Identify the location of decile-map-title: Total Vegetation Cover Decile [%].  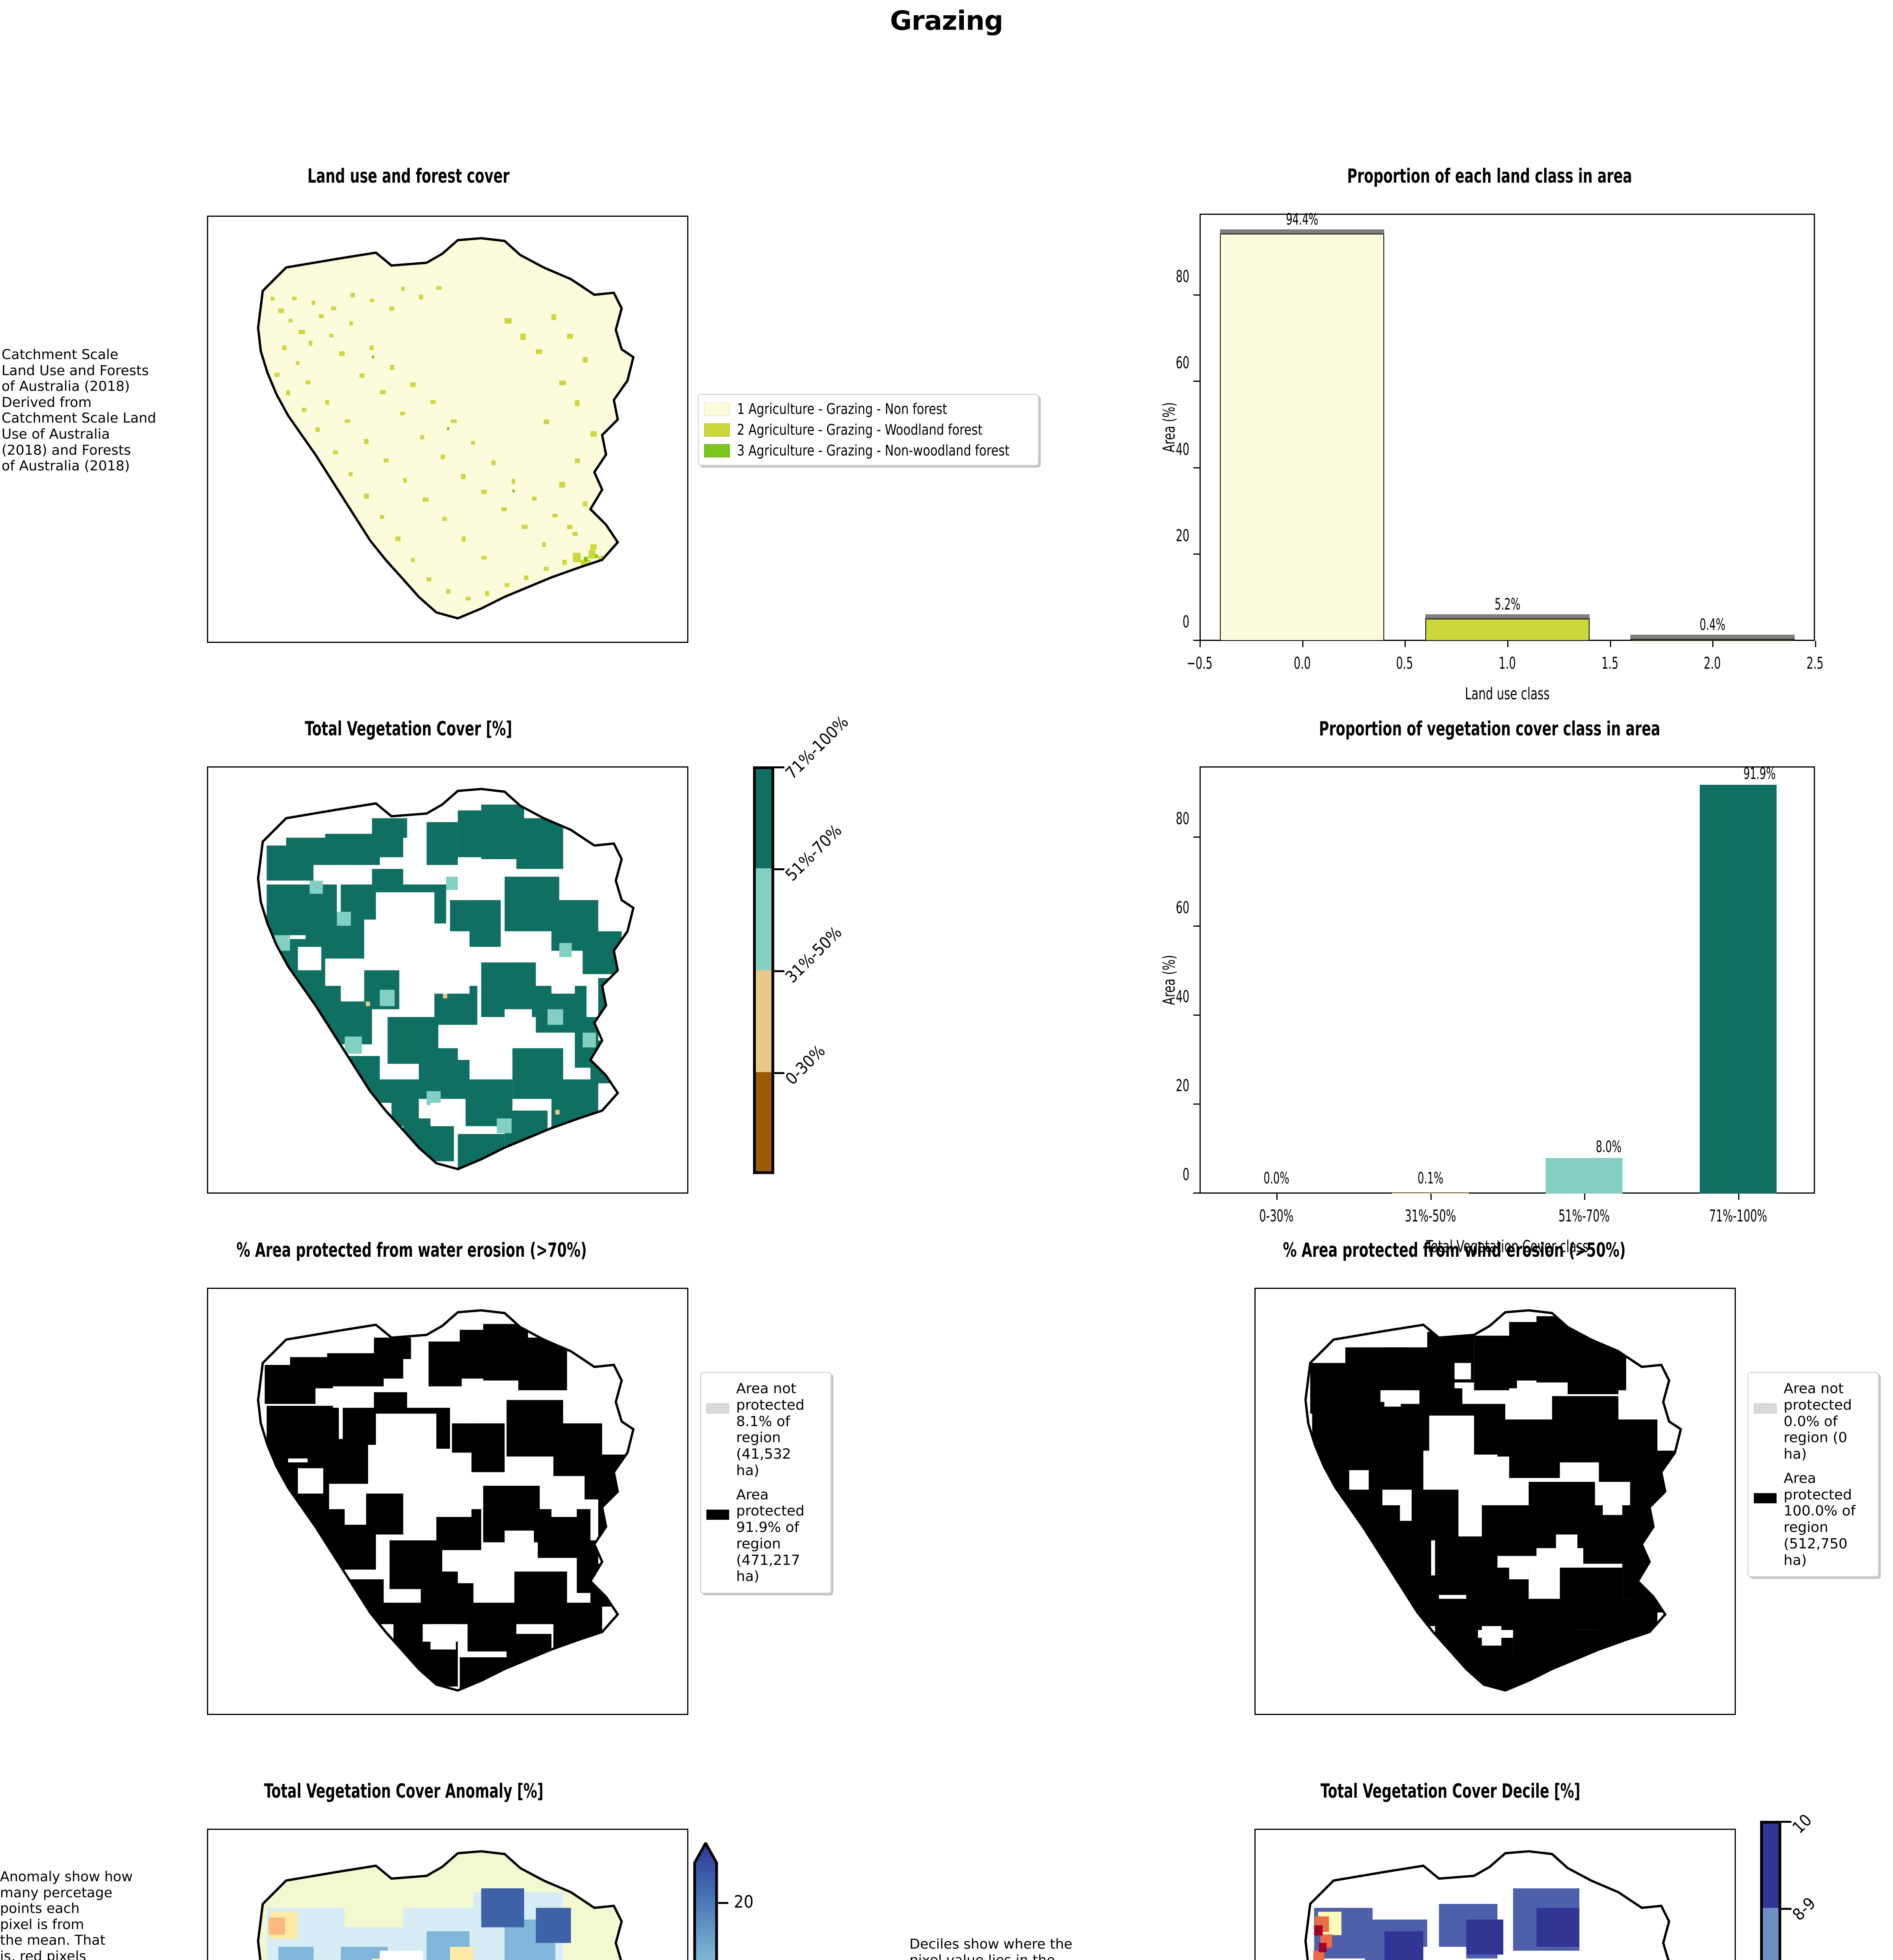
(1450, 1791).